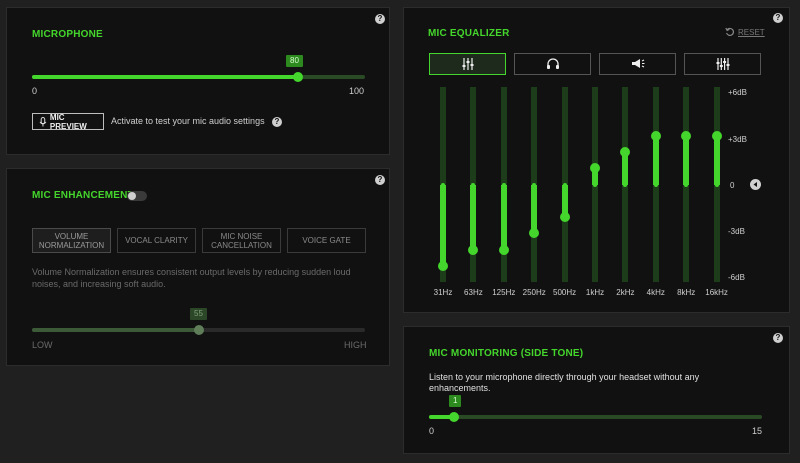 This screenshot has height=463, width=800. Describe the element at coordinates (165, 77) in the screenshot. I see `microphone-slider-fill` at that location.